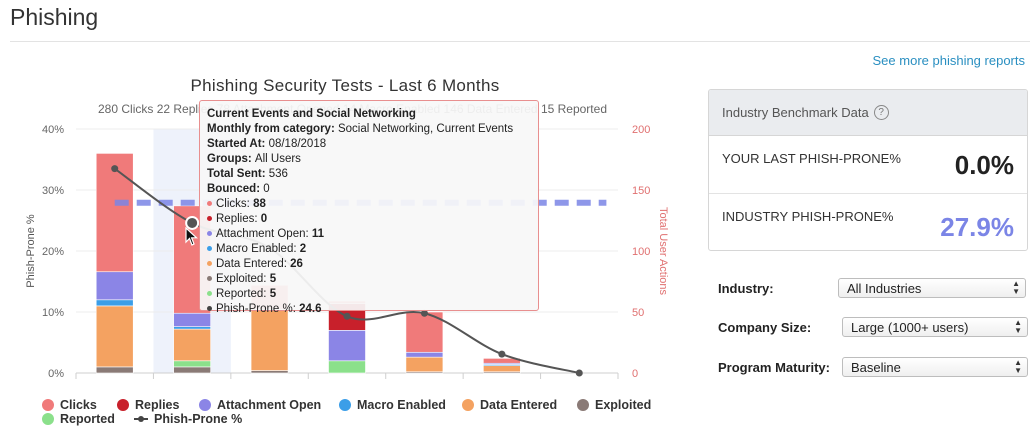 The image size is (1036, 441). What do you see at coordinates (977, 227) in the screenshot?
I see `industry-phish-prone-value: 27.9%` at bounding box center [977, 227].